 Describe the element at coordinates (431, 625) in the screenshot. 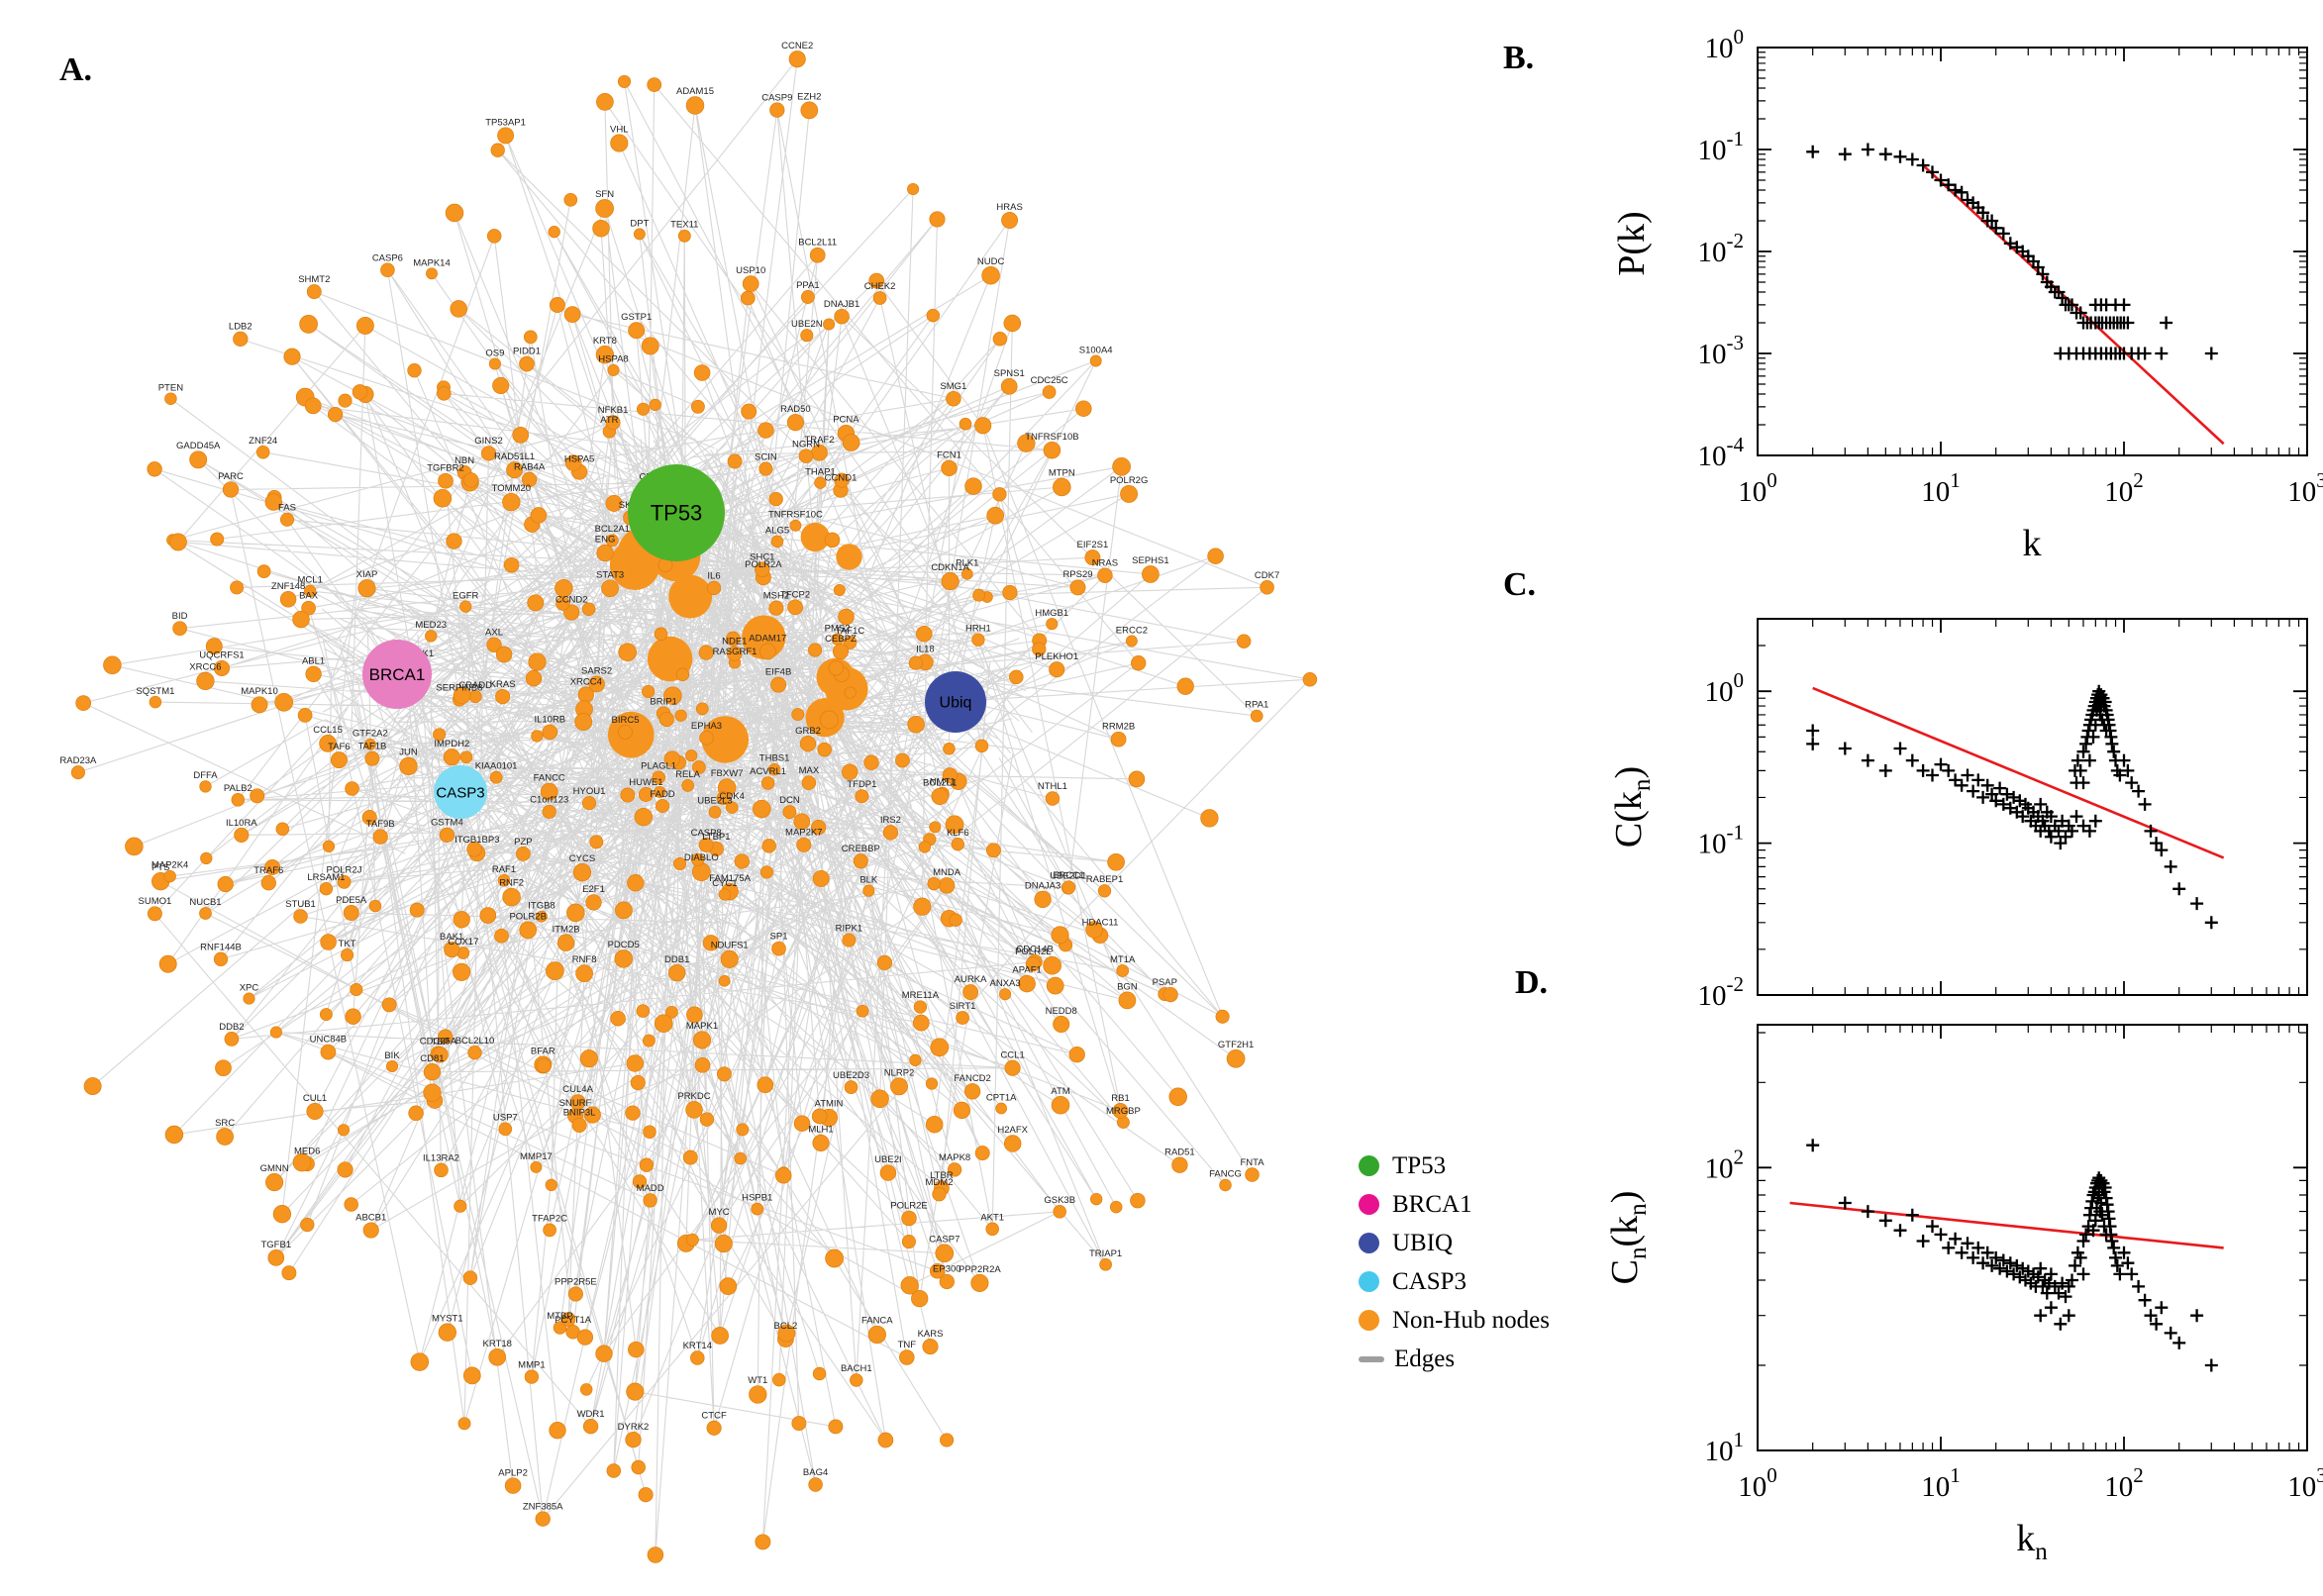

I see `node-label: MED23` at that location.